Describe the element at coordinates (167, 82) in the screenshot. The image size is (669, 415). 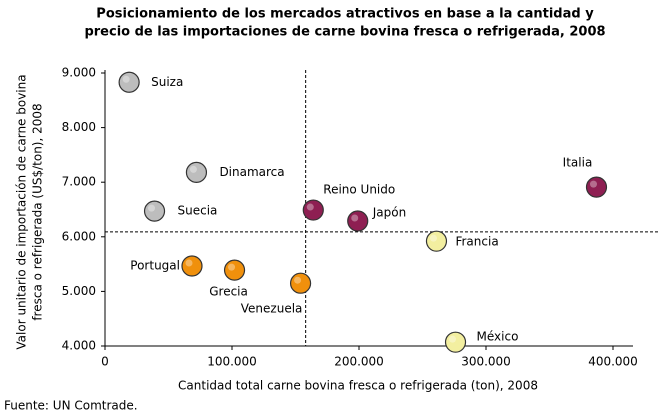
I see `point-label: Suiza` at that location.